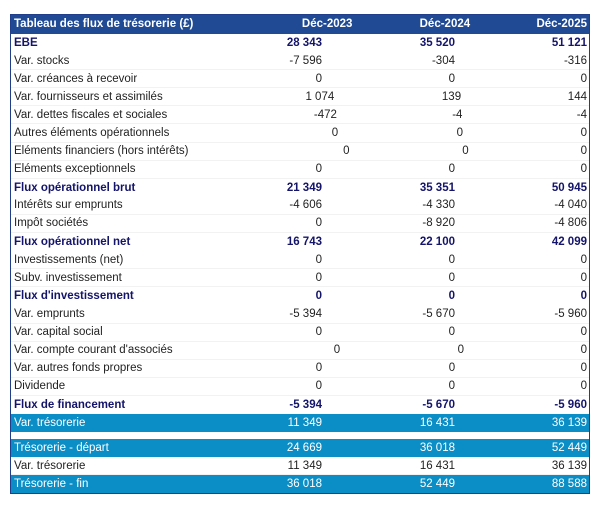 Image resolution: width=600 pixels, height=505 pixels. Describe the element at coordinates (451, 96) in the screenshot. I see `row-value: 139` at that location.